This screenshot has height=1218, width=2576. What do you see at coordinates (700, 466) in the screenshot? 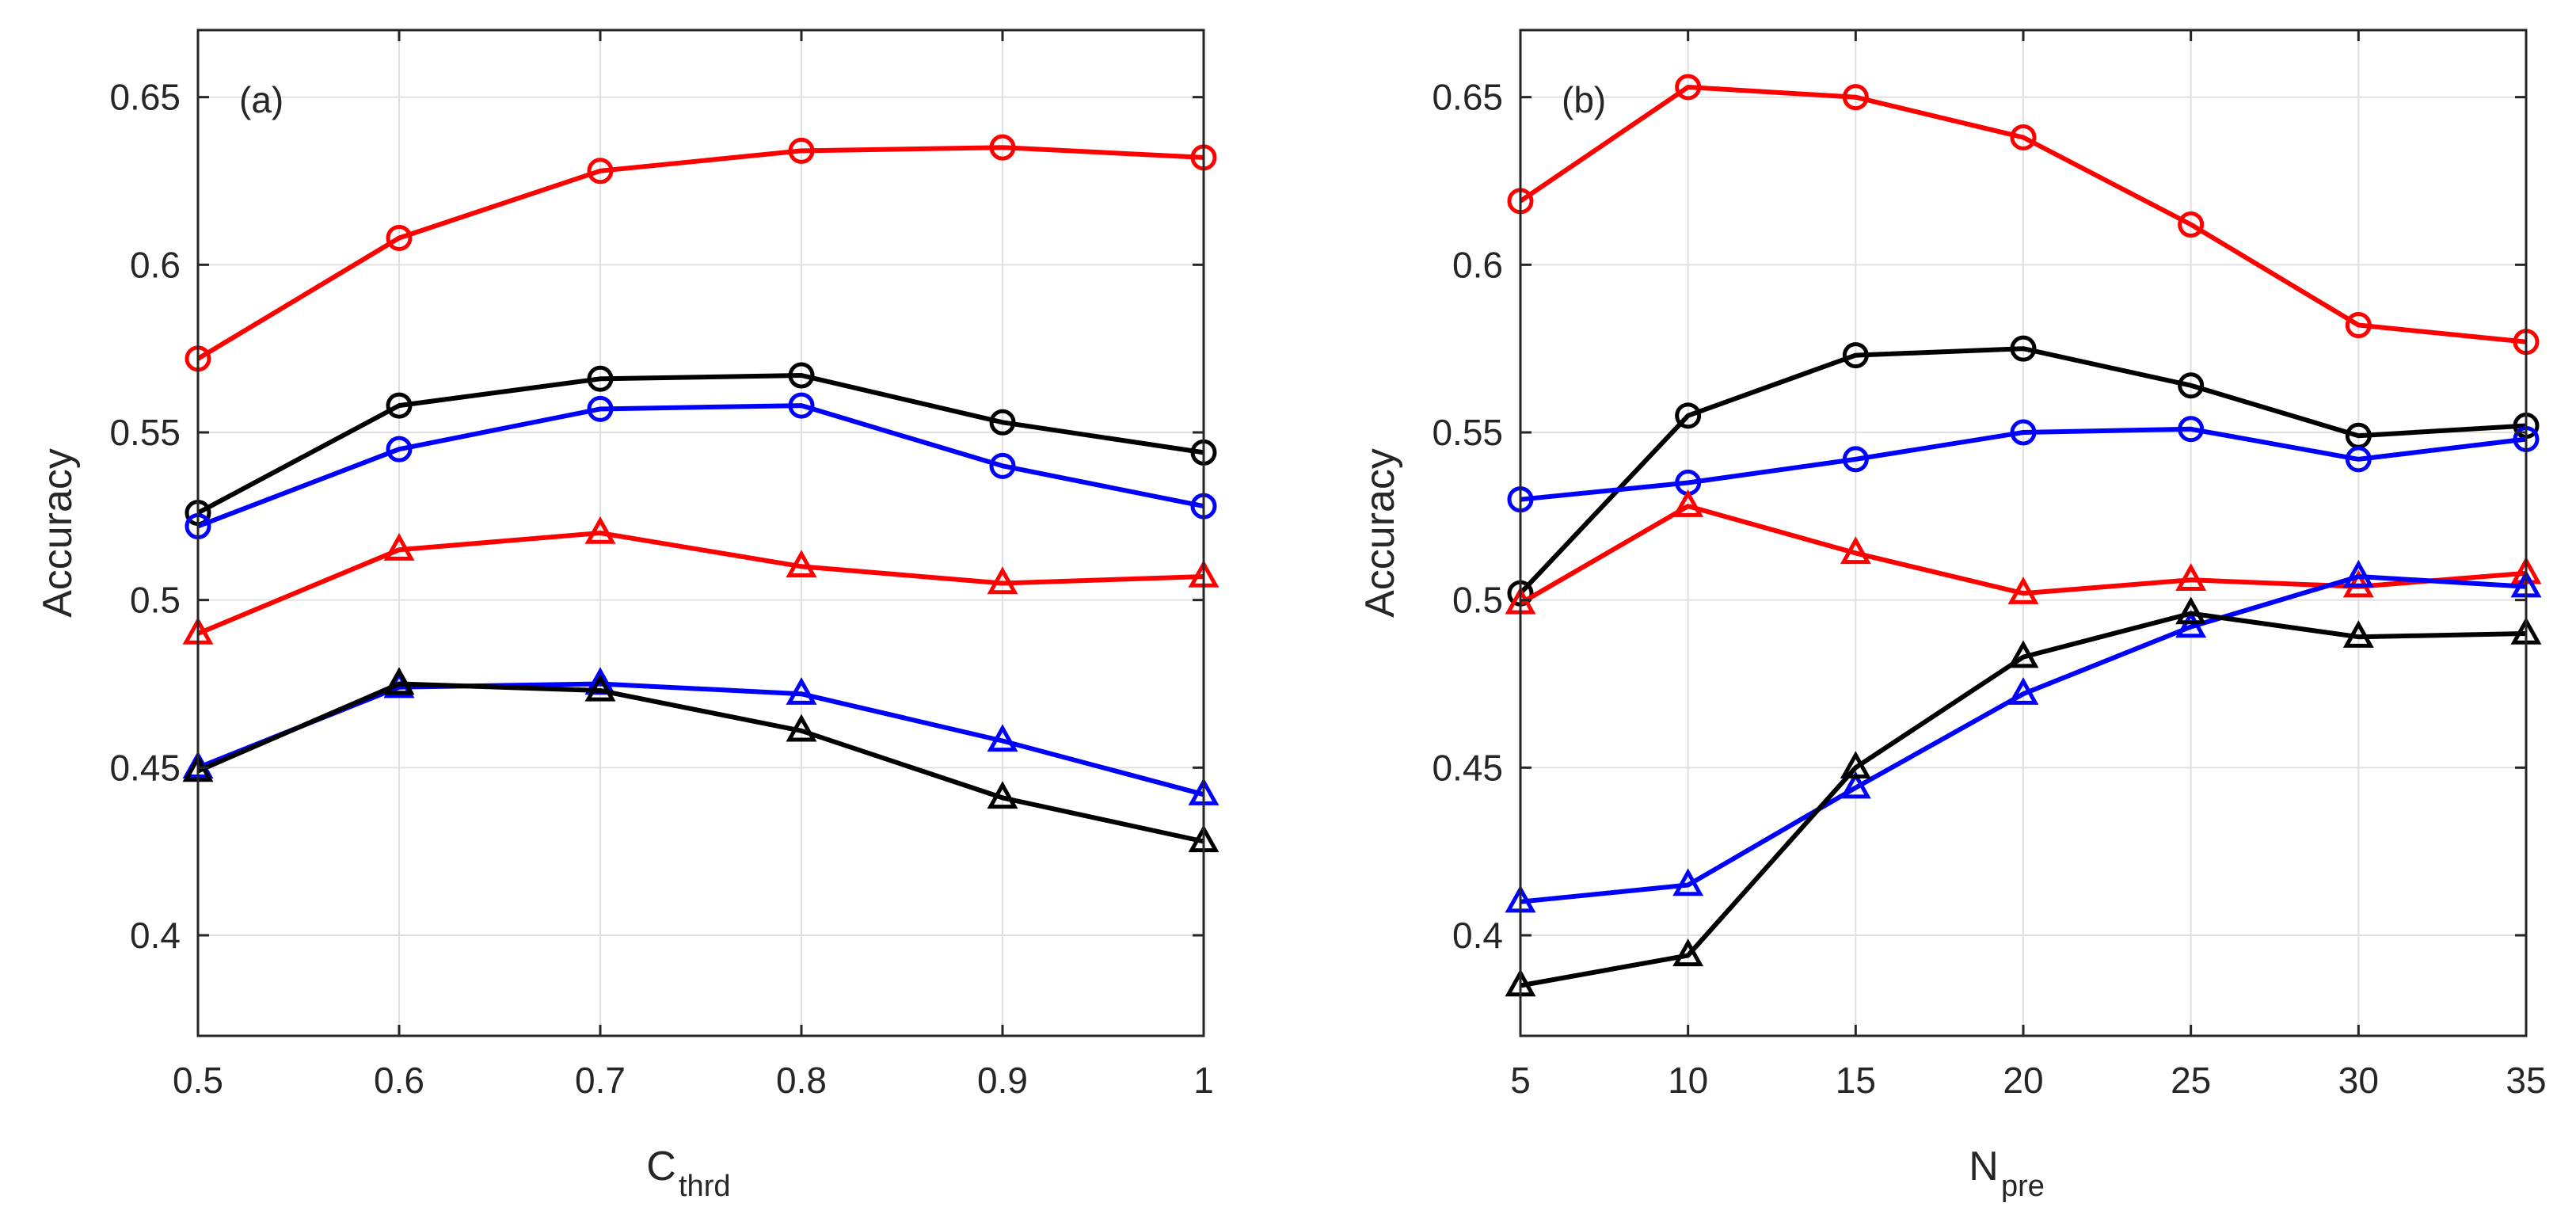
I see `panel-a-series-blue-circle-line` at bounding box center [700, 466].